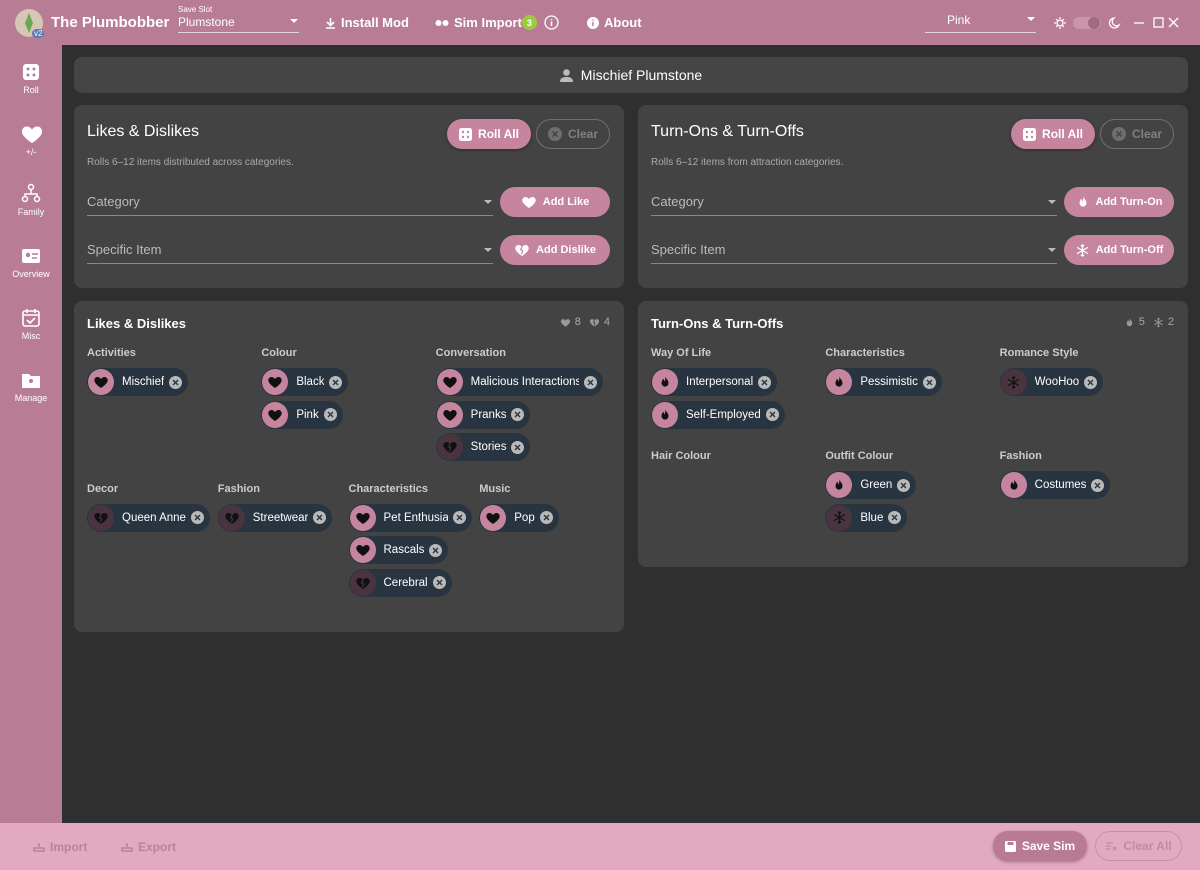 This screenshot has height=870, width=1200. What do you see at coordinates (238, 24) in the screenshot?
I see `save-slot-select: Plumstone` at bounding box center [238, 24].